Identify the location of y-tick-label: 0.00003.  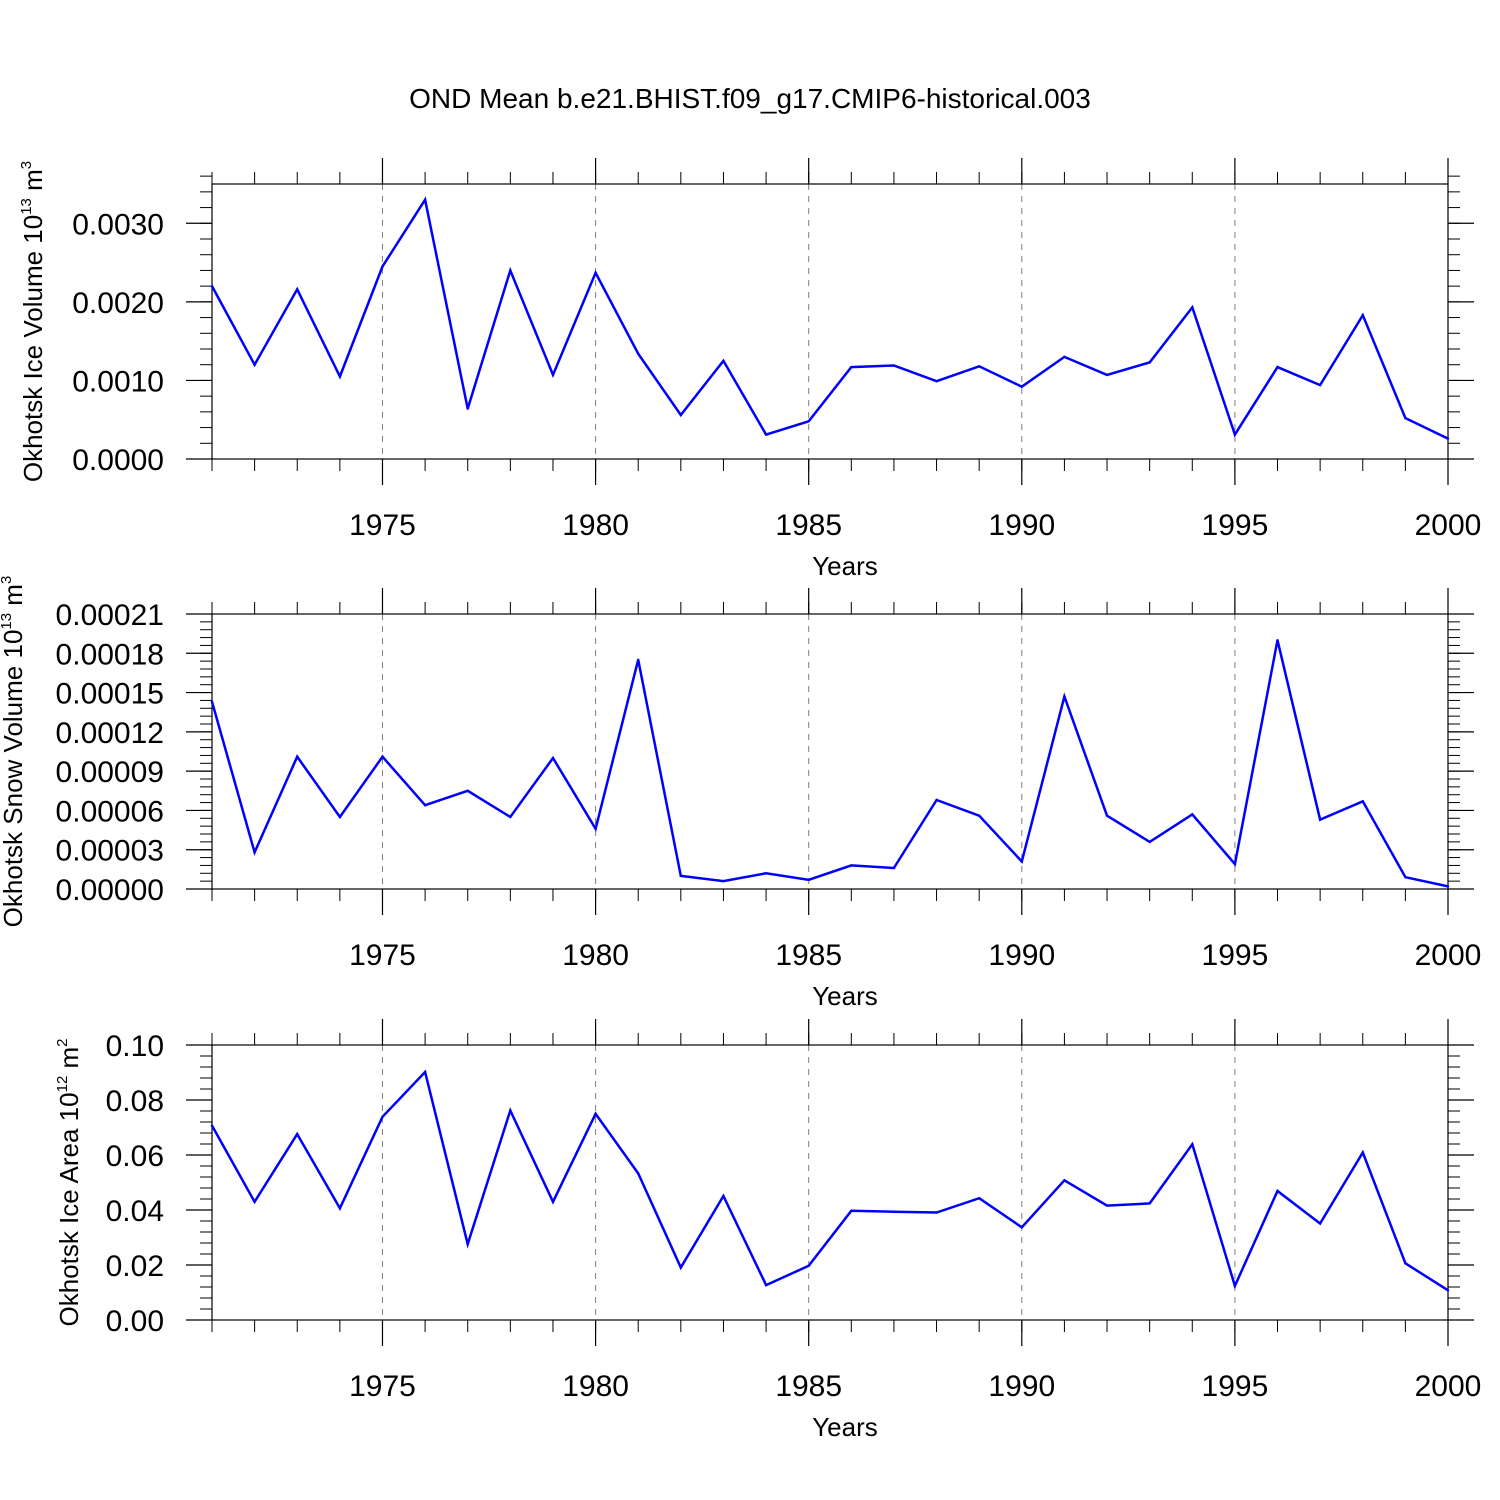
(110, 851).